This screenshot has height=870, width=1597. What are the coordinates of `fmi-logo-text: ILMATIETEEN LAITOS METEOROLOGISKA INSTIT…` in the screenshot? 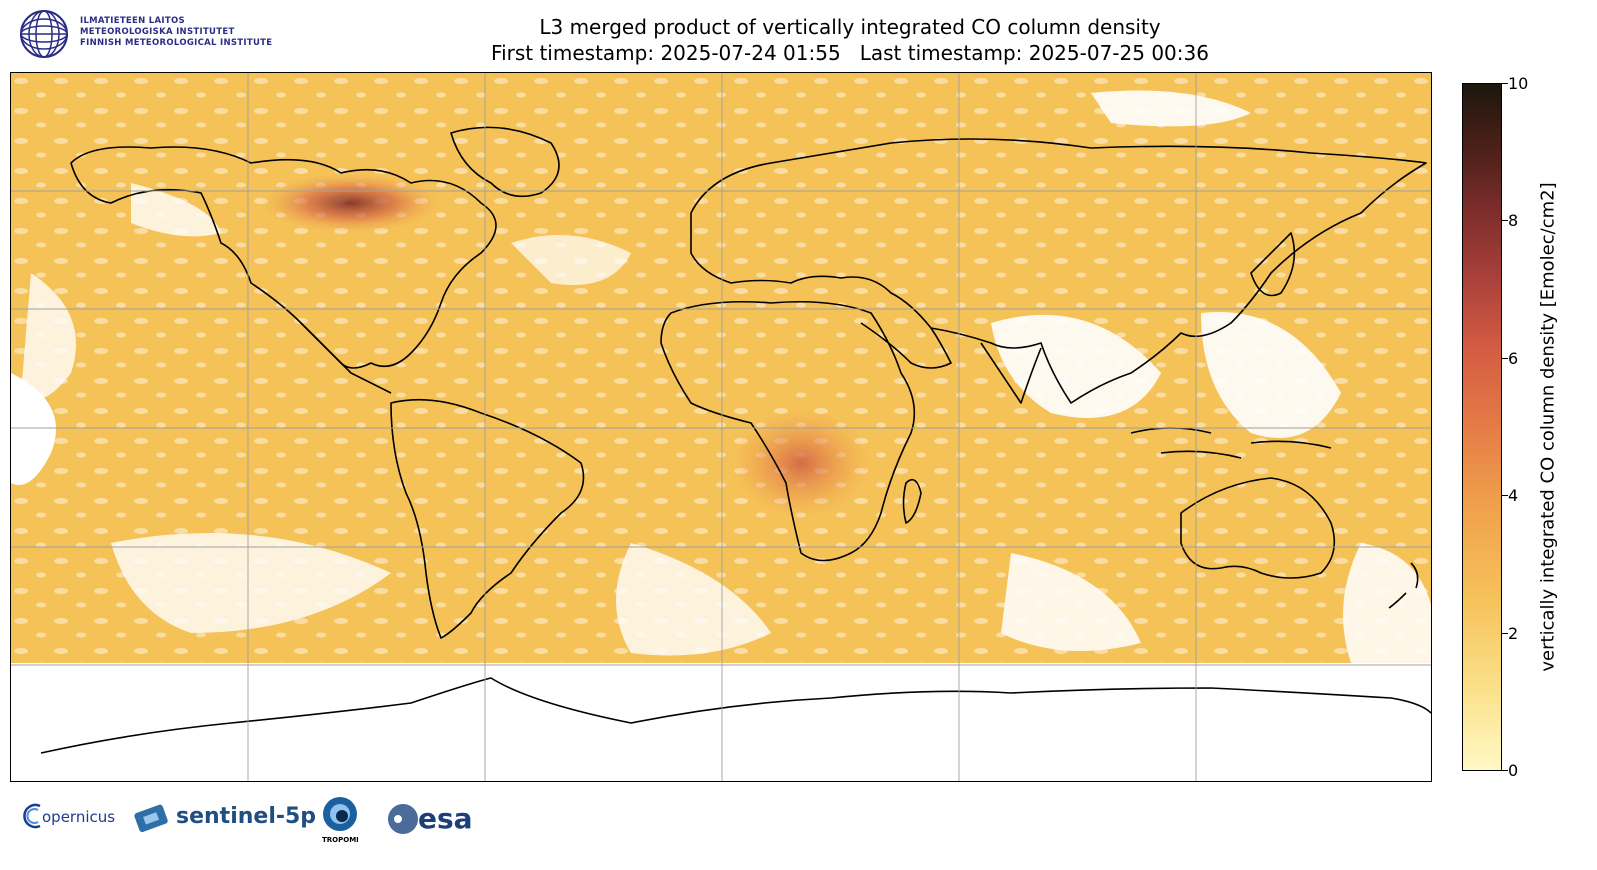 It's located at (176, 32).